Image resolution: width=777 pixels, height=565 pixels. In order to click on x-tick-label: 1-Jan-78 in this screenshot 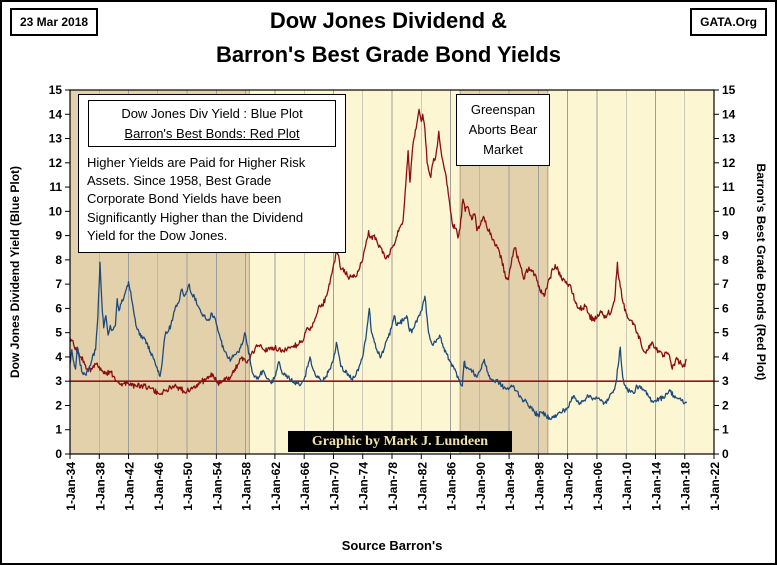, I will do `click(393, 486)`.